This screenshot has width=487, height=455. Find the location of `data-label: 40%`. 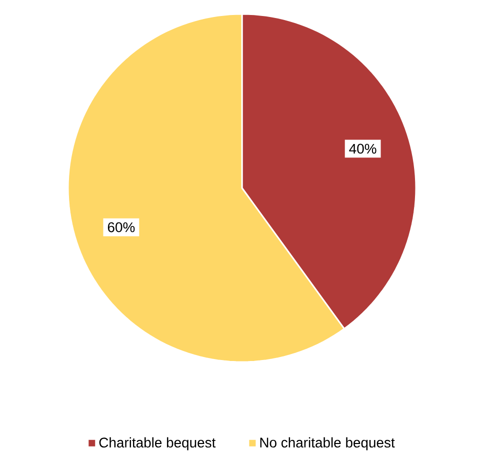

data-label: 40% is located at coordinates (362, 149).